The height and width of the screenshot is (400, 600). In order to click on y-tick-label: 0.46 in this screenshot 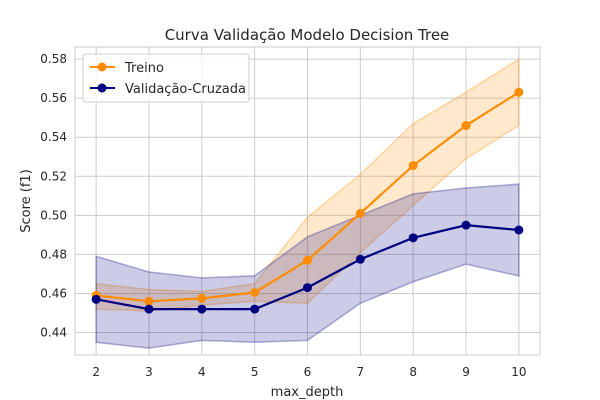, I will do `click(53, 293)`.